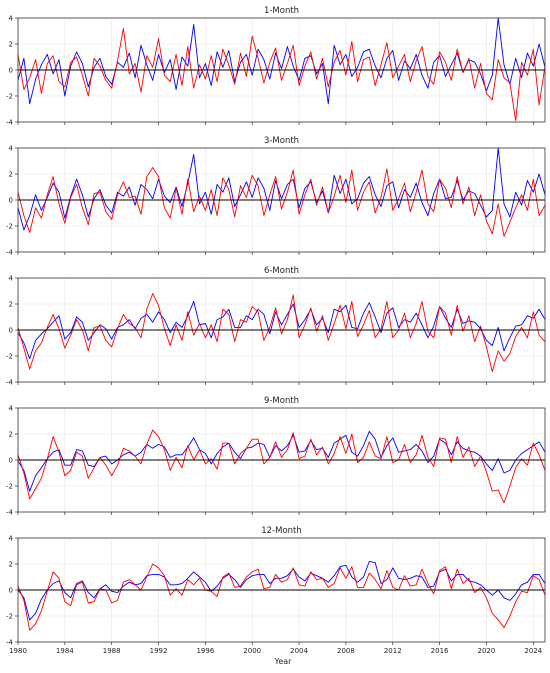  I want to click on panel-title: 6-Month, so click(281, 271).